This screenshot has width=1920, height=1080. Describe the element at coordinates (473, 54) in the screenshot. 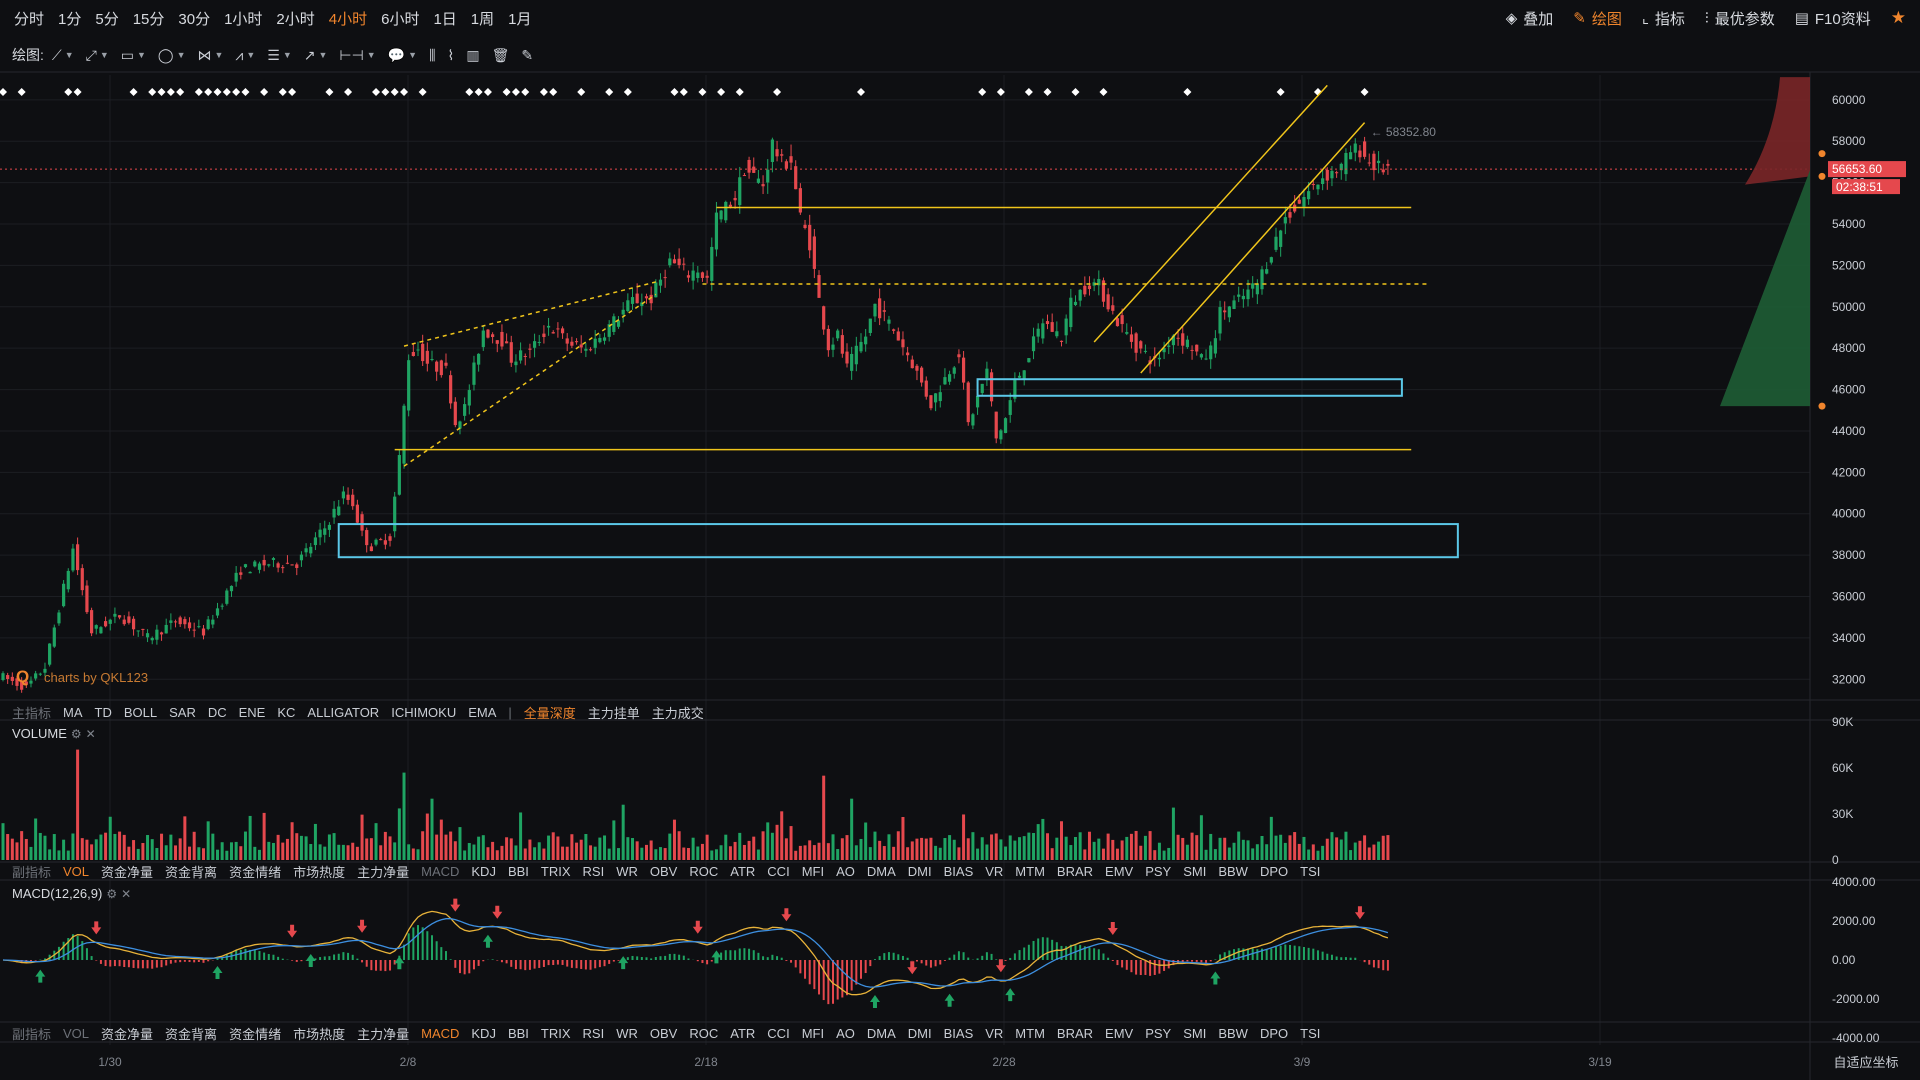

I see `bars-tool: ▥` at that location.